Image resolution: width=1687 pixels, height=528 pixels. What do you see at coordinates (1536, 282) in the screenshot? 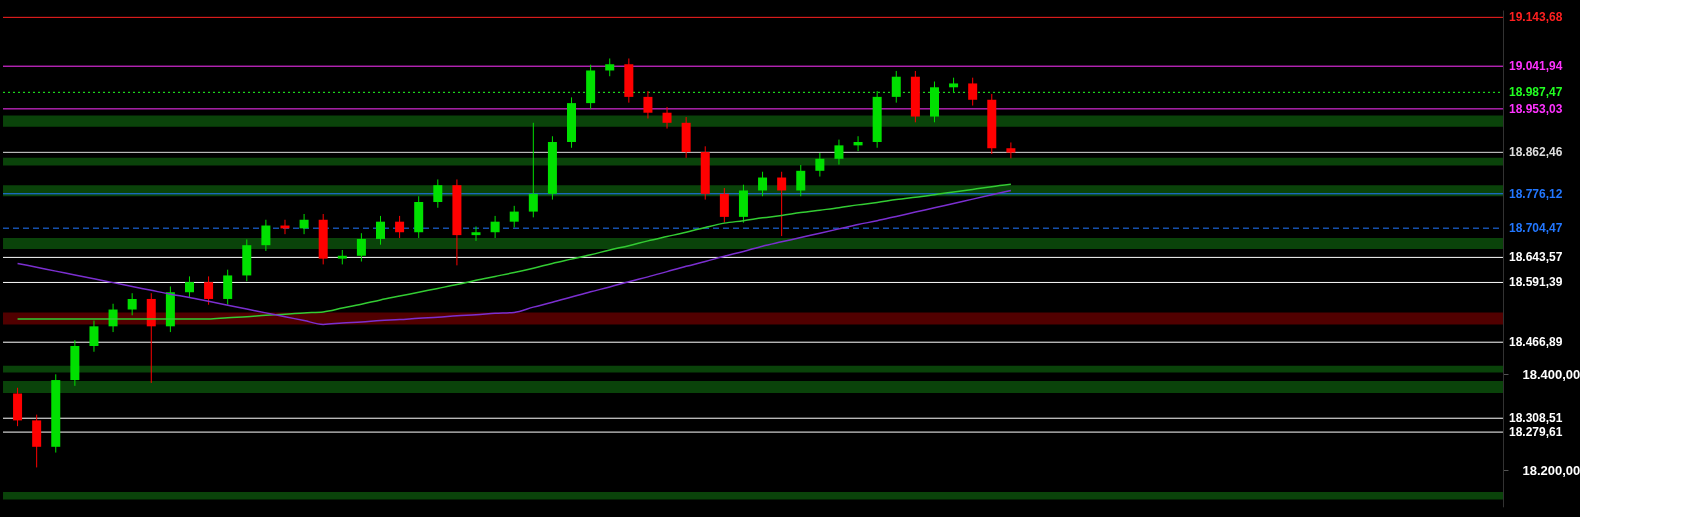
I see `ref-line-label: 18.591,39` at bounding box center [1536, 282].